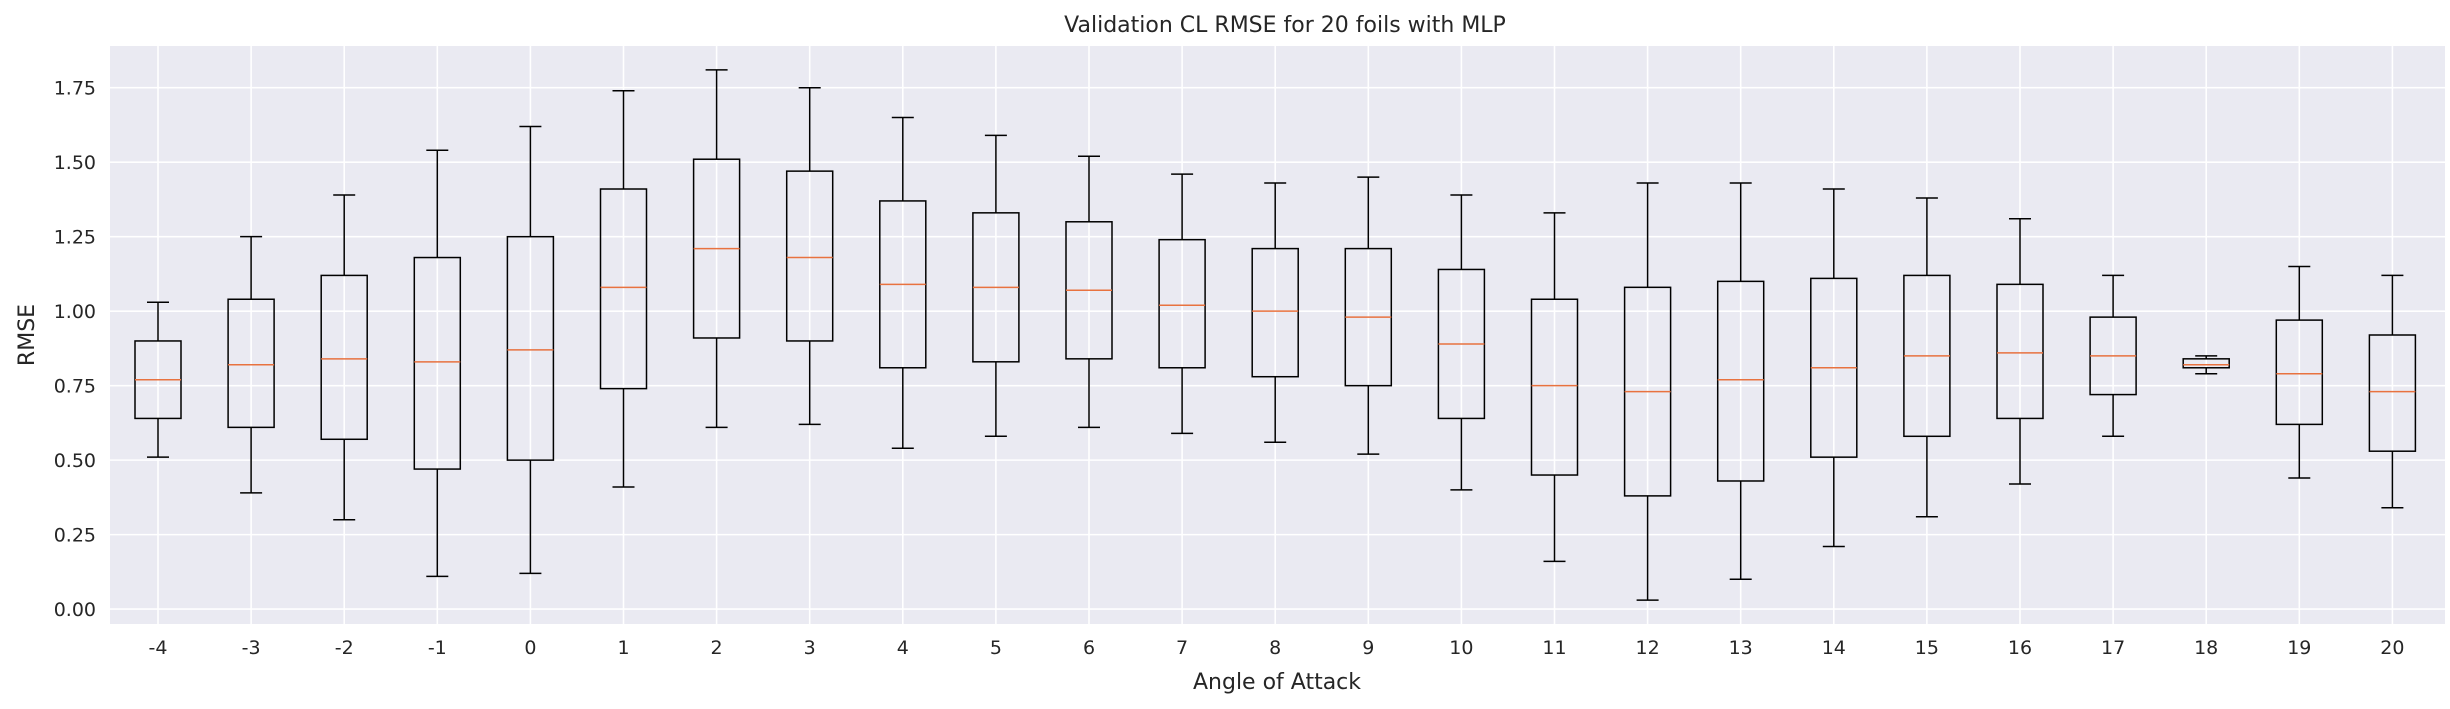 The width and height of the screenshot is (2450, 709). Describe the element at coordinates (1461, 648) in the screenshot. I see `x-tick-label: 10` at that location.